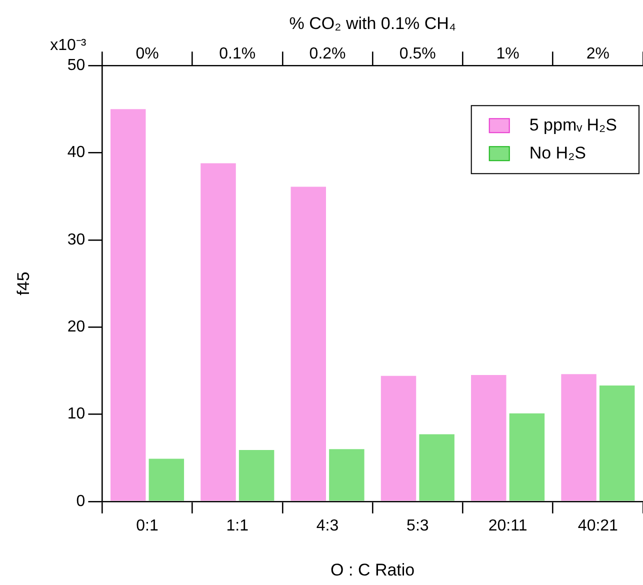 The height and width of the screenshot is (585, 643). Describe the element at coordinates (76, 414) in the screenshot. I see `y-tick-label: 10` at that location.